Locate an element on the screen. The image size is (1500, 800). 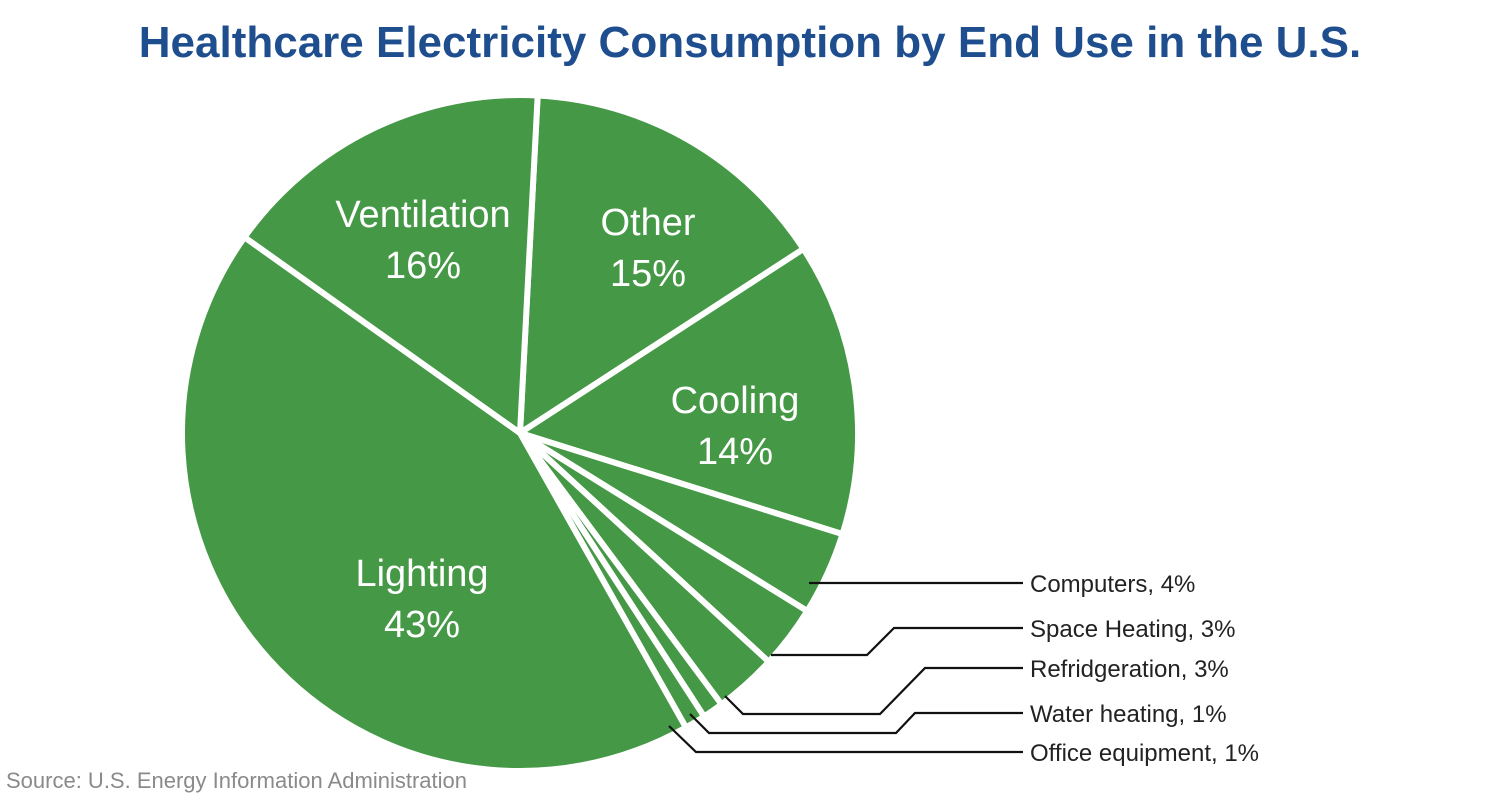
slice-label-ventilation: Ventilation is located at coordinates (422, 215).